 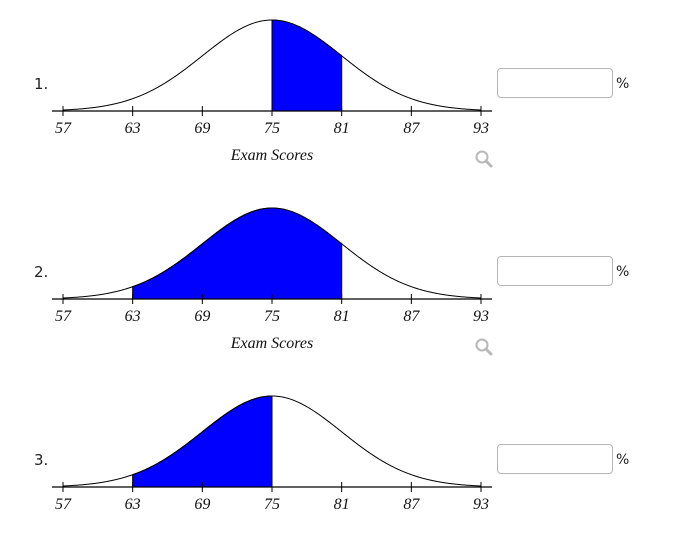 What do you see at coordinates (41, 460) in the screenshot?
I see `problem-number: 3.` at bounding box center [41, 460].